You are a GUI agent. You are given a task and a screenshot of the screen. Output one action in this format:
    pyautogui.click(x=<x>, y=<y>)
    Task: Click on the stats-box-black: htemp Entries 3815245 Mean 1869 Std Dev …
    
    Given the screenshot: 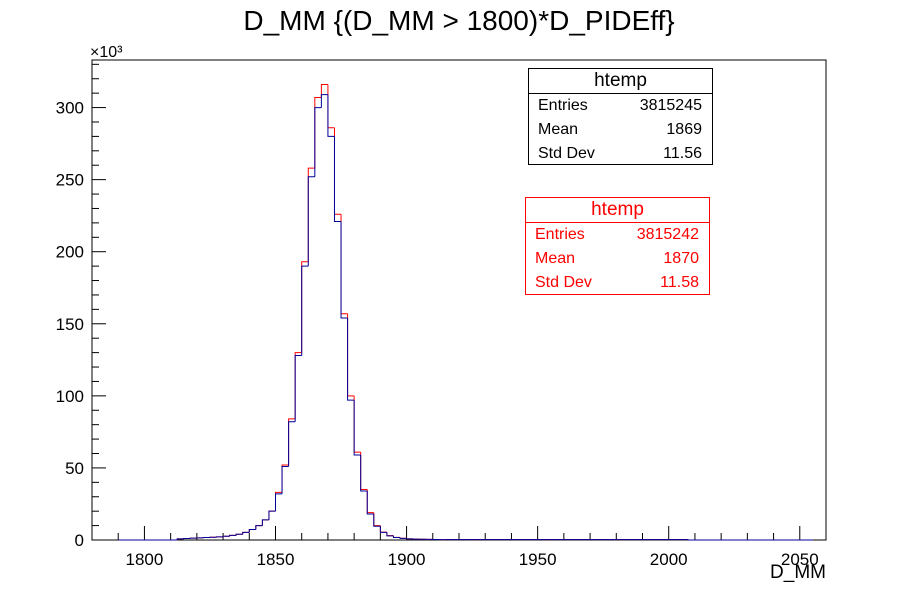 What is the action you would take?
    pyautogui.click(x=620, y=116)
    